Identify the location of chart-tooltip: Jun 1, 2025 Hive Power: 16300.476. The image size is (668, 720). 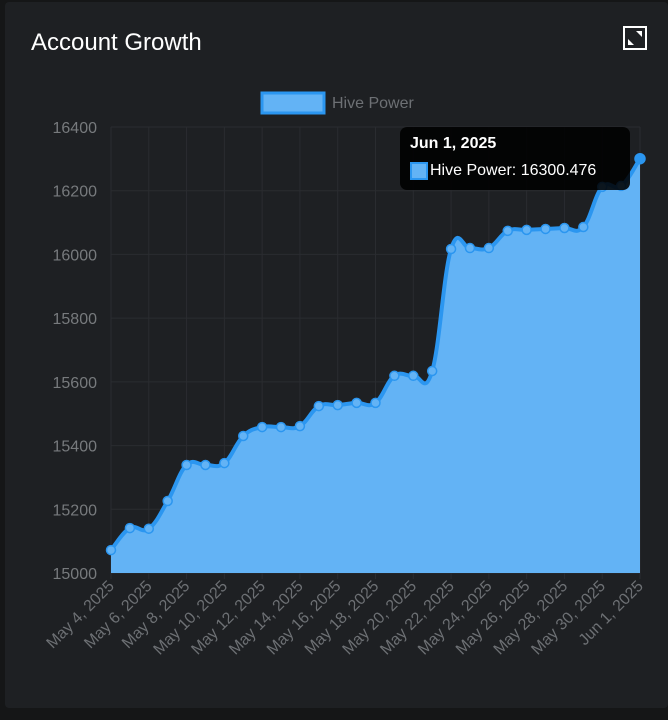
(515, 158).